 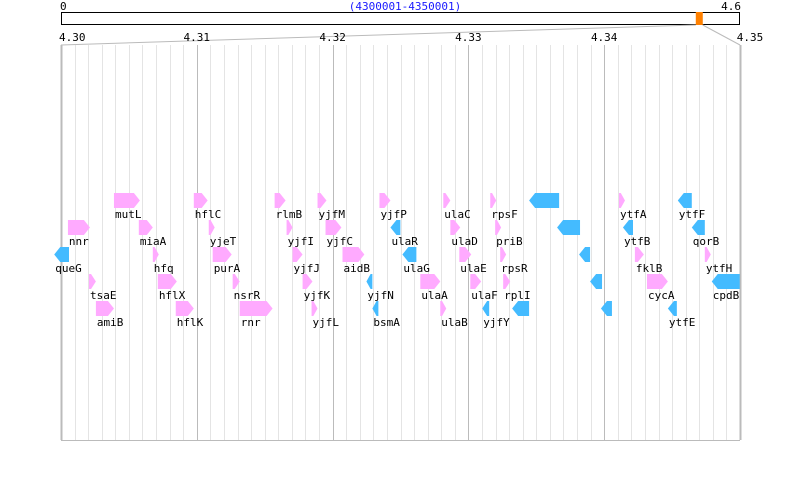 I want to click on gene-ytfA: ytfA, so click(x=633, y=207).